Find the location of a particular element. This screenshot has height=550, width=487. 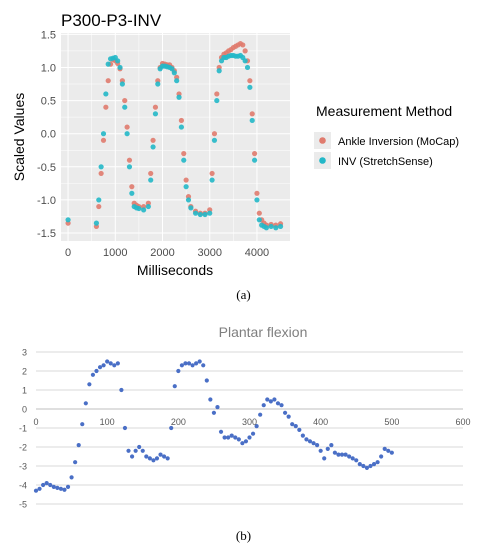

y-tick-label: -2 is located at coordinates (23, 448).